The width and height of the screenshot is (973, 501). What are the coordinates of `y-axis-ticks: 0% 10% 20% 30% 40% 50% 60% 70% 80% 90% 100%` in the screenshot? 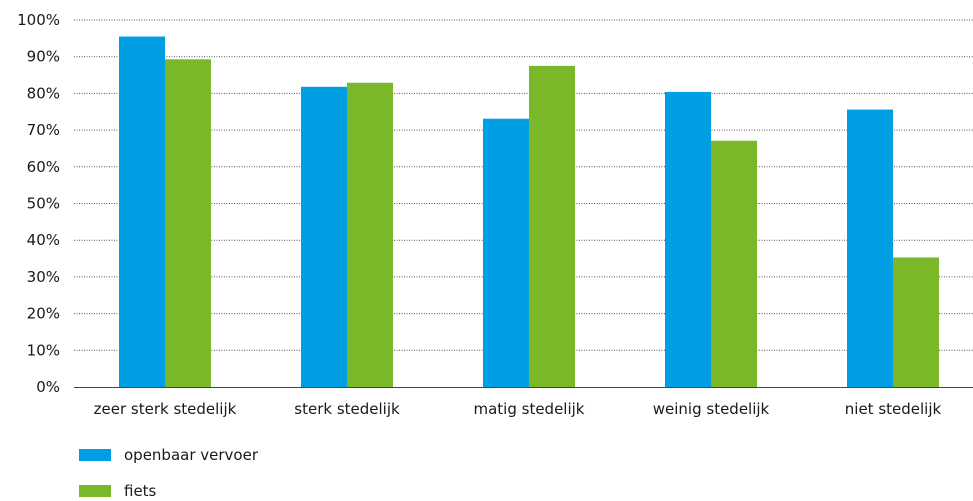 It's located at (38, 203).